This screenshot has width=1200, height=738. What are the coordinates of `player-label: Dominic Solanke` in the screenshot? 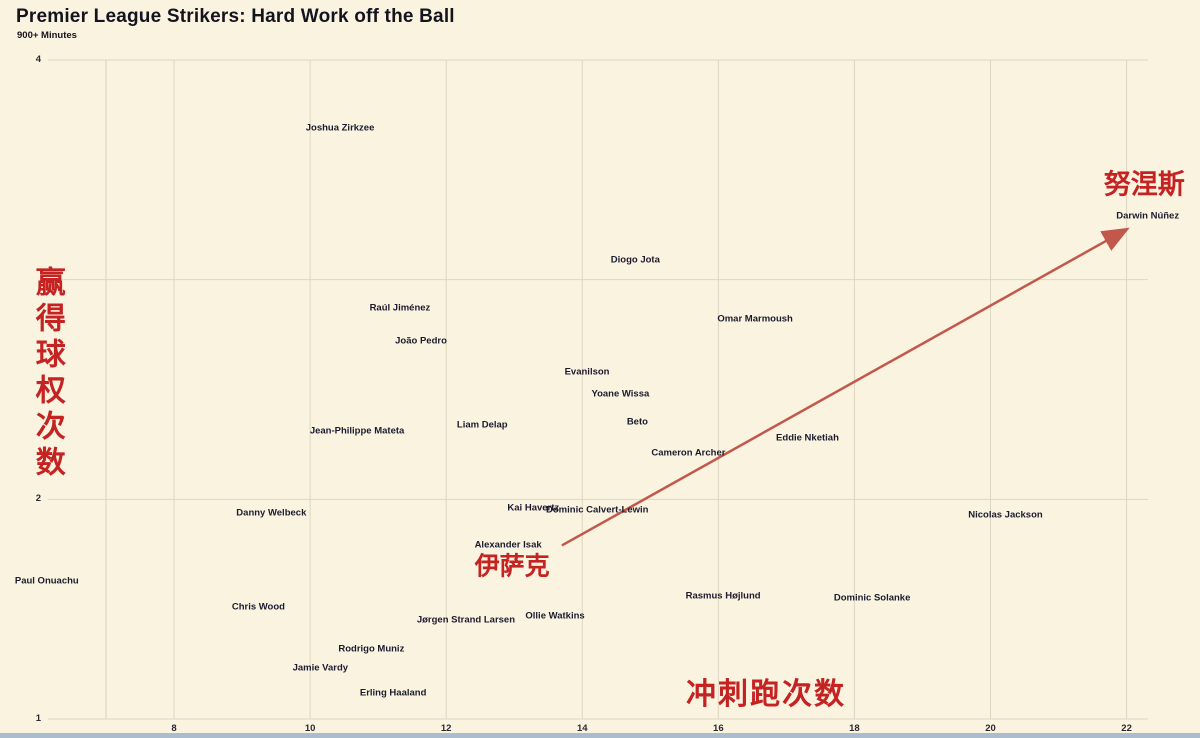 It's located at (872, 598).